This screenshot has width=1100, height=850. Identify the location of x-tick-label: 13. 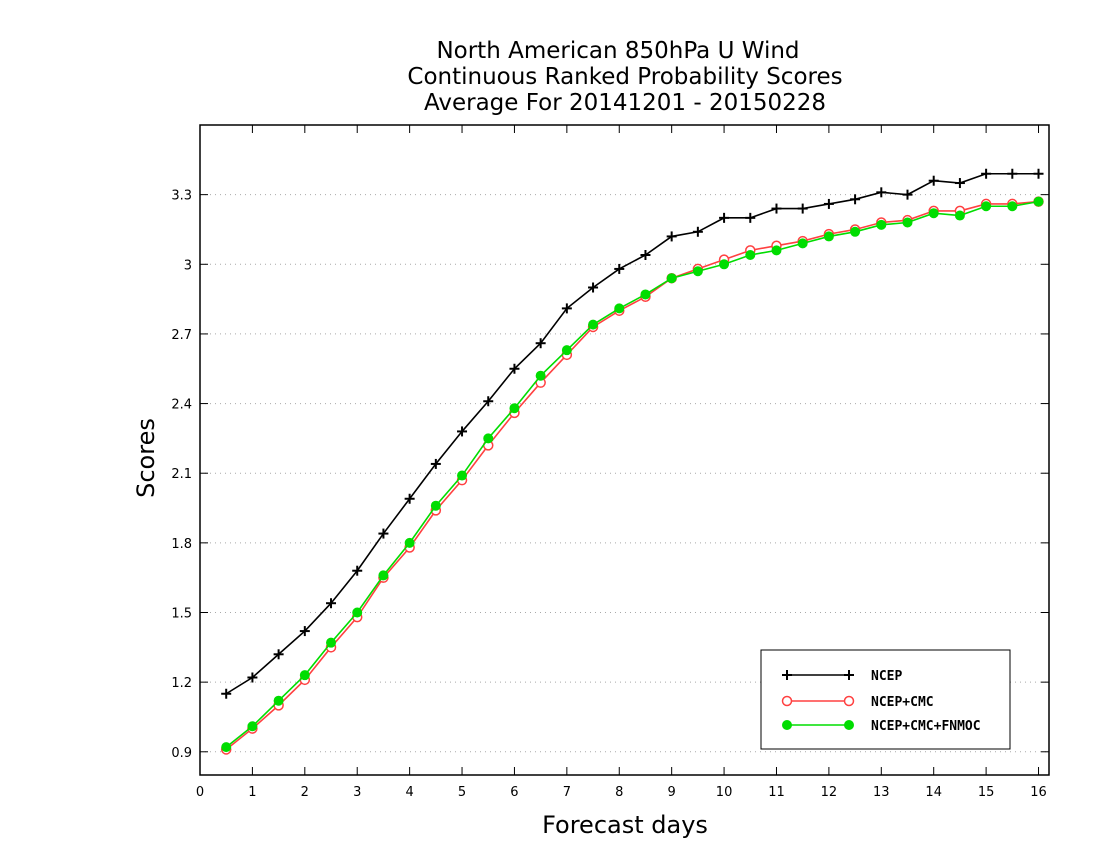
(881, 792).